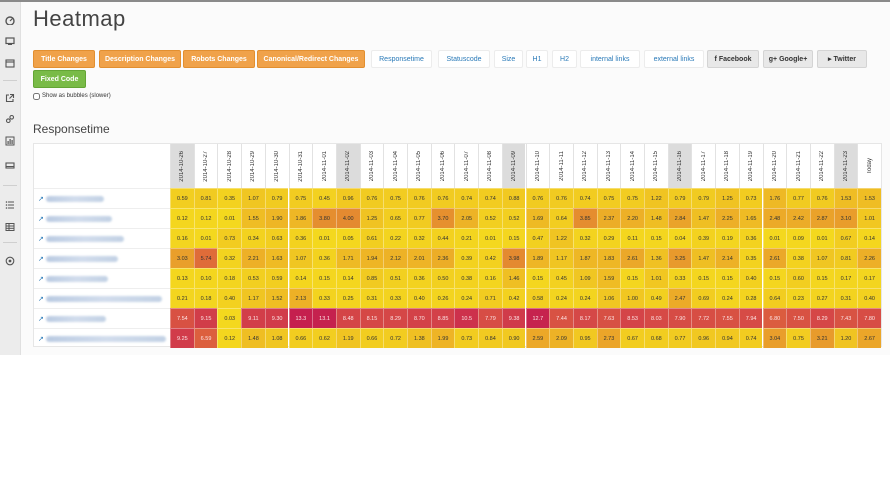 This screenshot has height=500, width=890. What do you see at coordinates (253, 338) in the screenshot?
I see `heatmap-cell: 1.48` at bounding box center [253, 338].